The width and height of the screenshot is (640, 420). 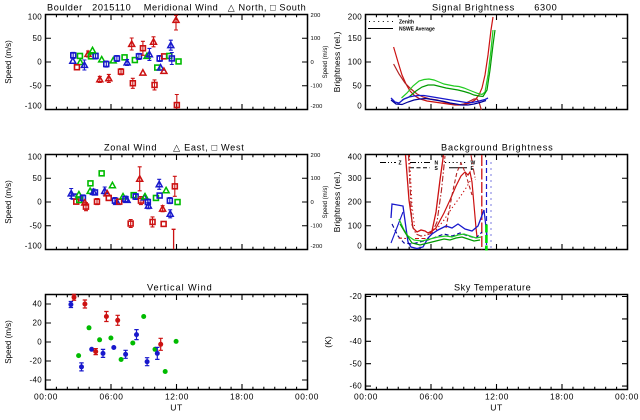 I want to click on svg-text: 400, so click(x=355, y=157).